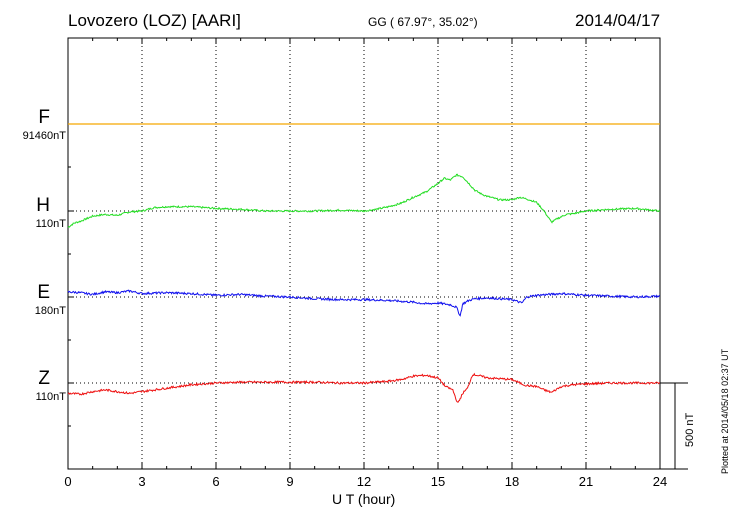  Describe the element at coordinates (215, 481) in the screenshot. I see `x-tick-label: 6` at that location.